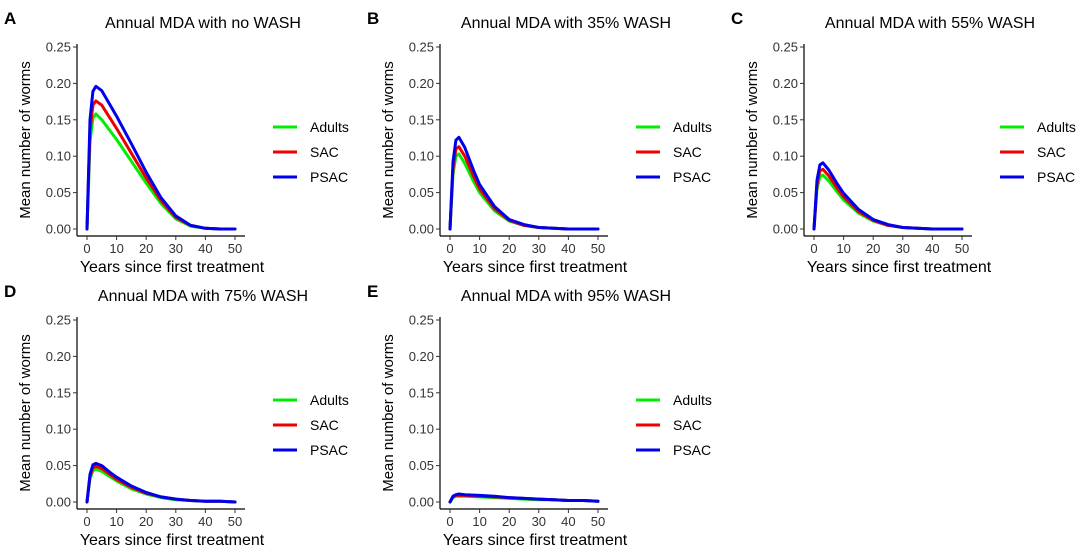  I want to click on panel-letter: A, so click(10, 18).